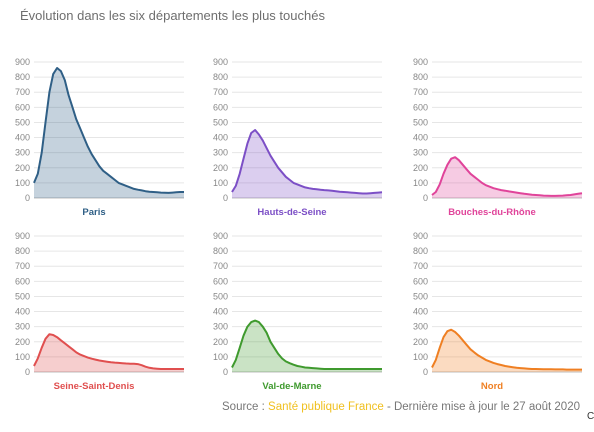 Image resolution: width=594 pixels, height=432 pixels. I want to click on chart-0: 0 100 200 300 400 500 600 700 800 900 Paris, so click(99, 137).